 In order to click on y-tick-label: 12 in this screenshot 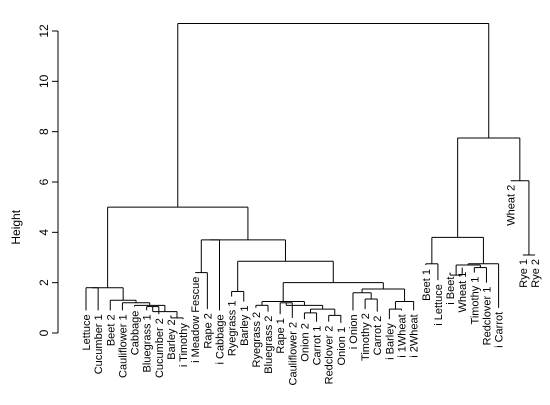, I will do `click(44, 31)`.